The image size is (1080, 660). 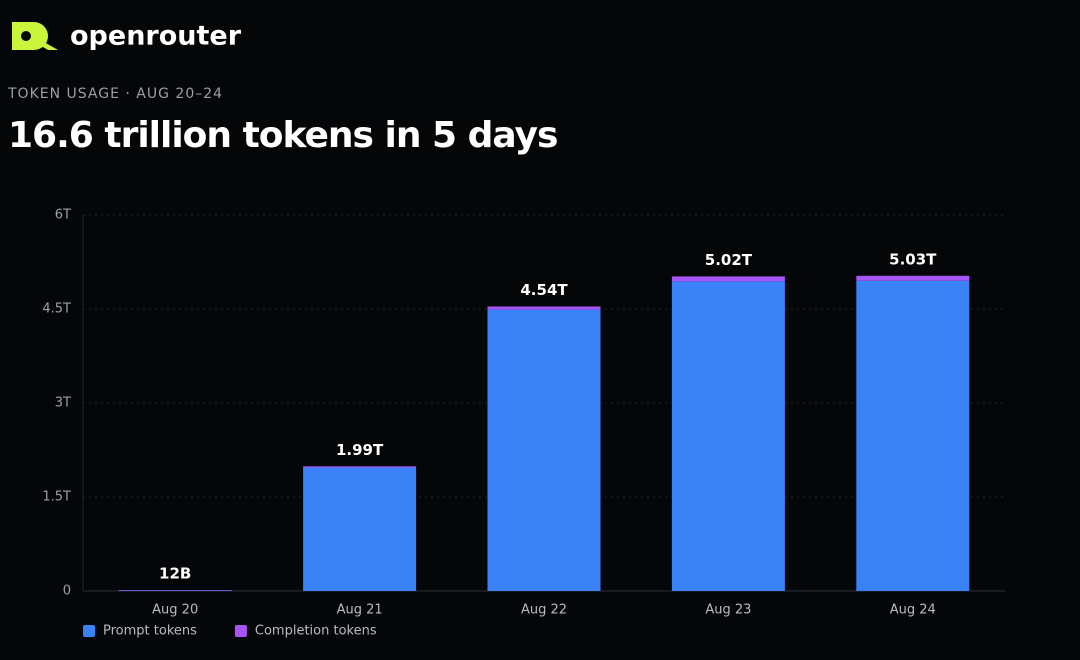 I want to click on total-label: 5.02T, so click(x=729, y=260).